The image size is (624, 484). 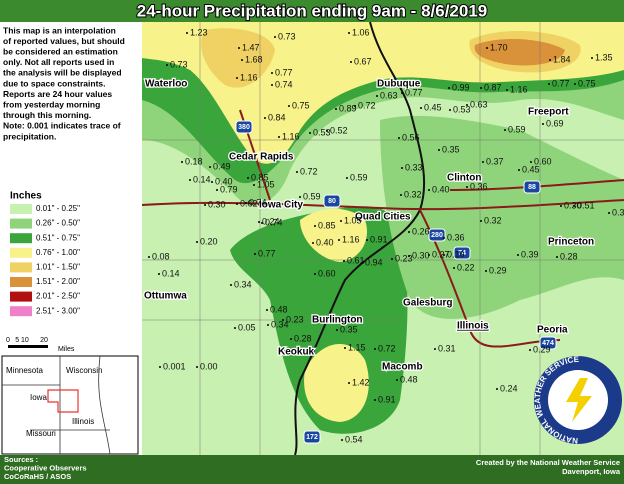 What do you see at coordinates (327, 273) in the screenshot?
I see `obs-value: 0.60` at bounding box center [327, 273].